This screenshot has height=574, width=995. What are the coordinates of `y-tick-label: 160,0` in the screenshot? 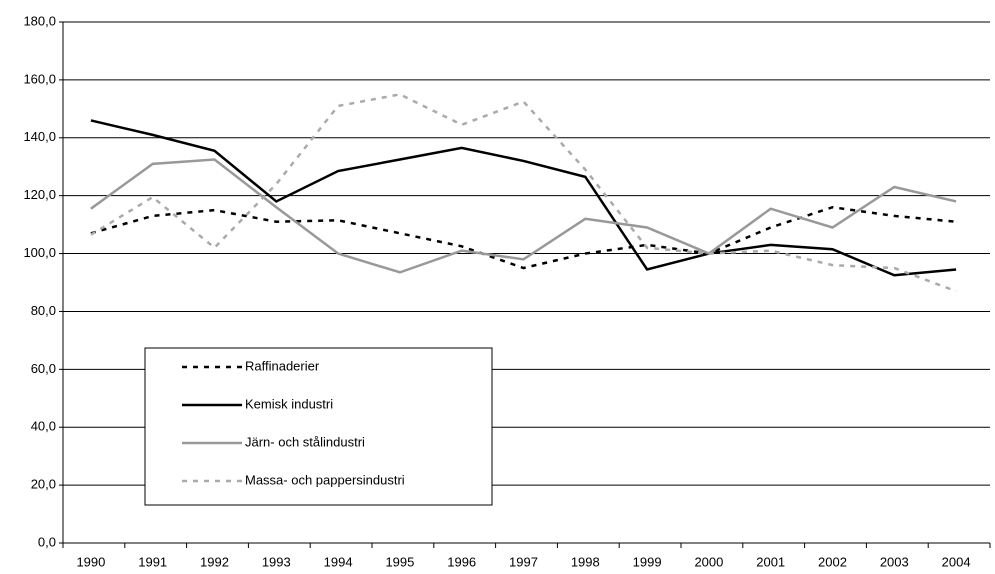 It's located at (39, 78).